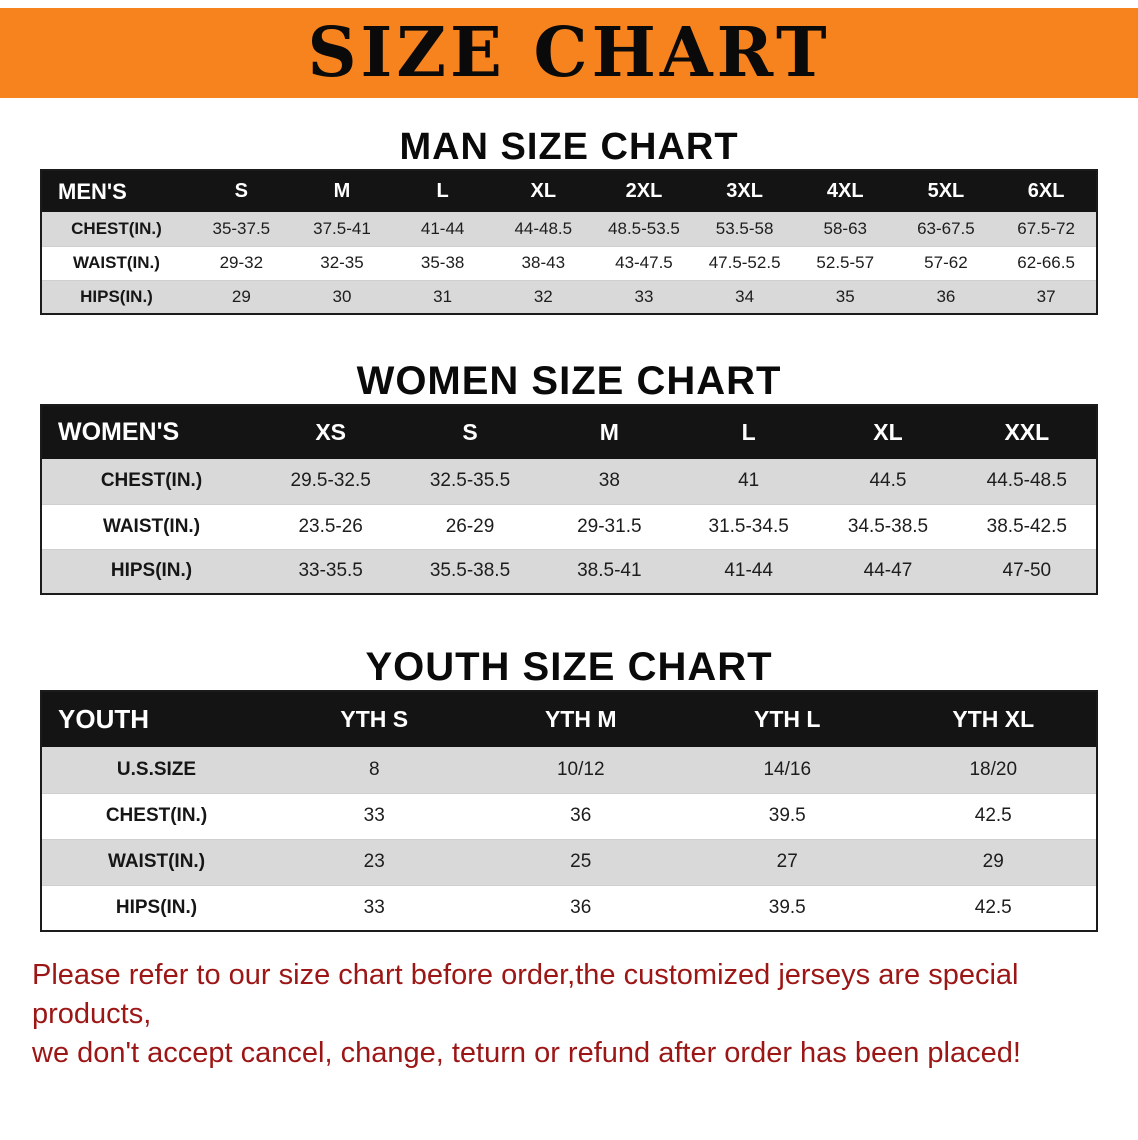 Image resolution: width=1138 pixels, height=1140 pixels. I want to click on size-value-cell: 30, so click(342, 296).